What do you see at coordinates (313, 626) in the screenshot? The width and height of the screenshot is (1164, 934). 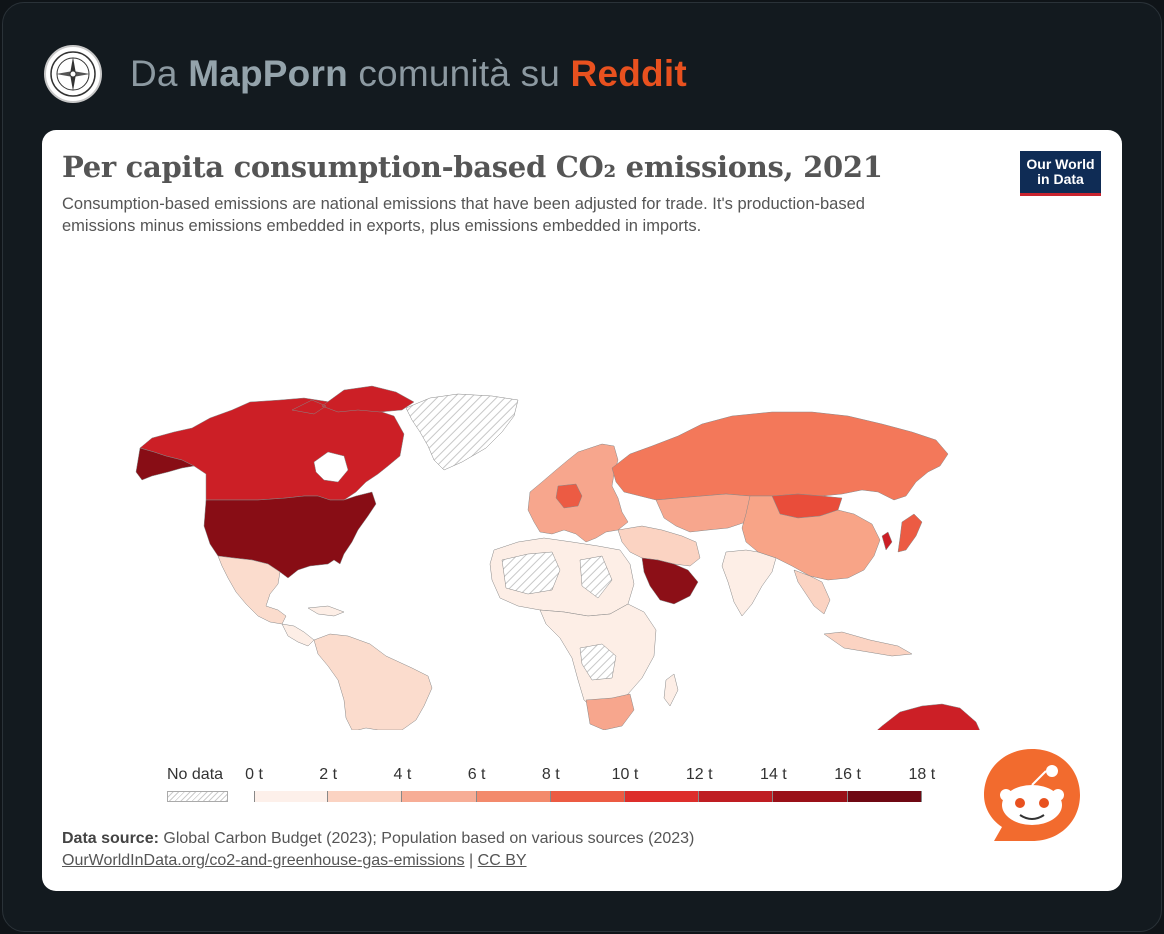 I see `region-central-america` at bounding box center [313, 626].